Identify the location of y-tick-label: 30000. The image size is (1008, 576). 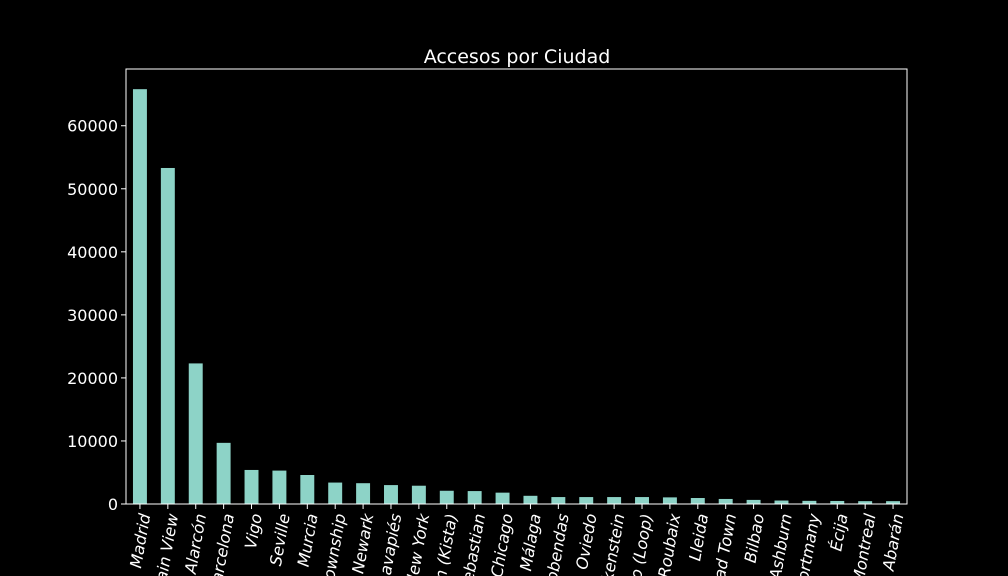
(92, 315).